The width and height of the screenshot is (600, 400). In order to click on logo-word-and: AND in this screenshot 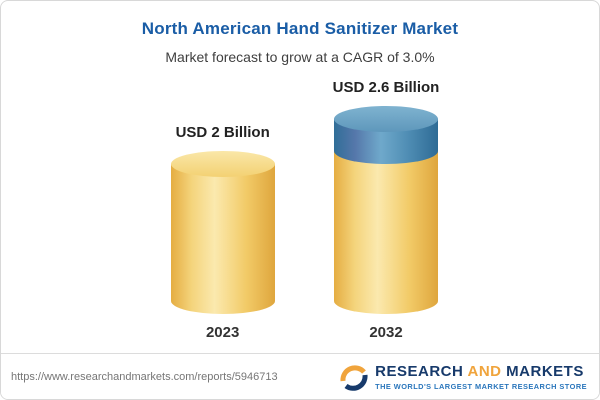, I will do `click(484, 371)`.